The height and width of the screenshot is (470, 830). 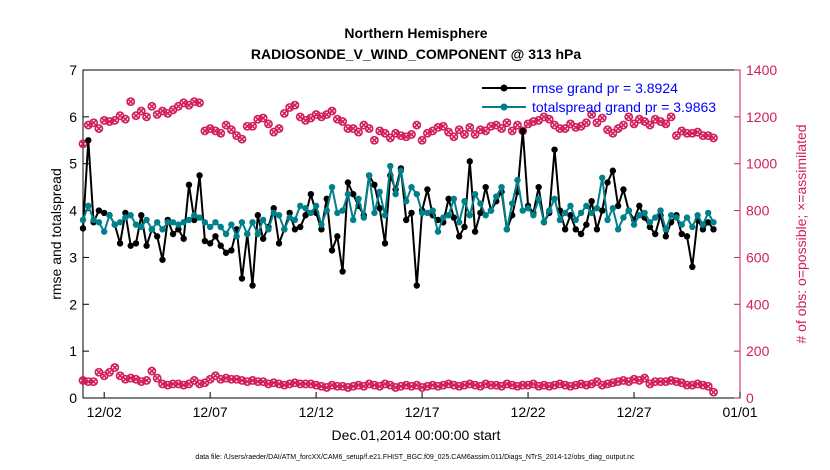 I want to click on x-tick-label: 12/07, so click(x=210, y=412).